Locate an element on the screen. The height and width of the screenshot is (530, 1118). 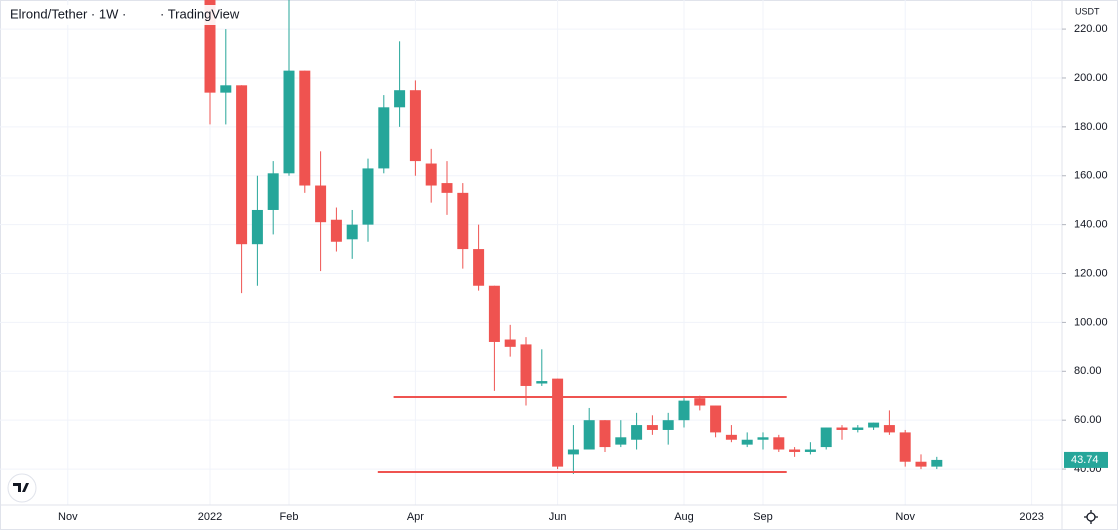
y-tick-label: 80.00 is located at coordinates (1088, 371).